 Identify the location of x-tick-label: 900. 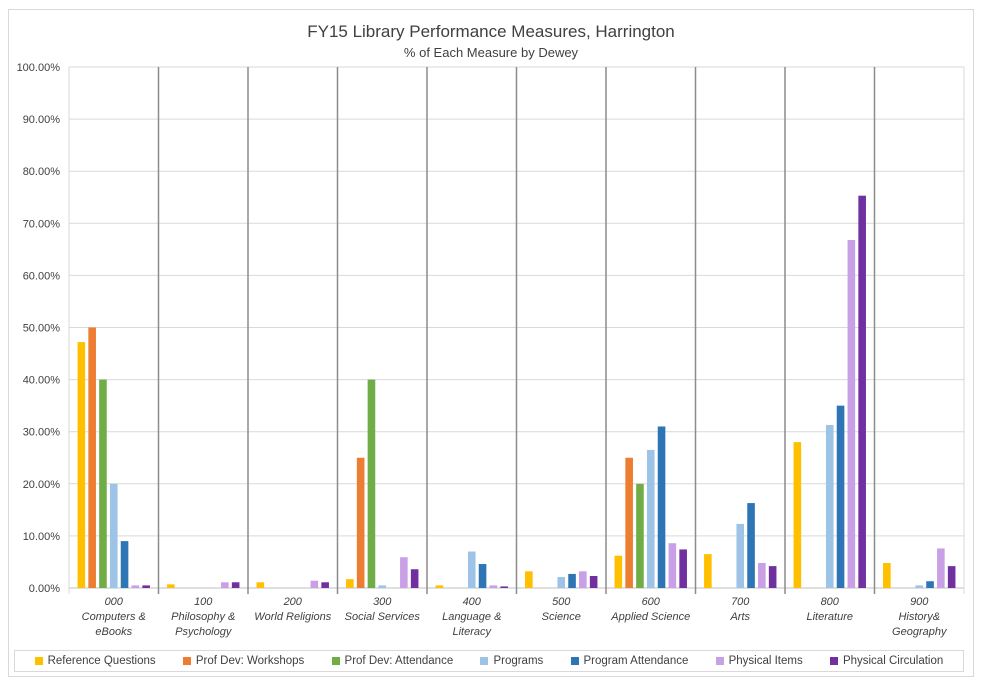
(919, 602).